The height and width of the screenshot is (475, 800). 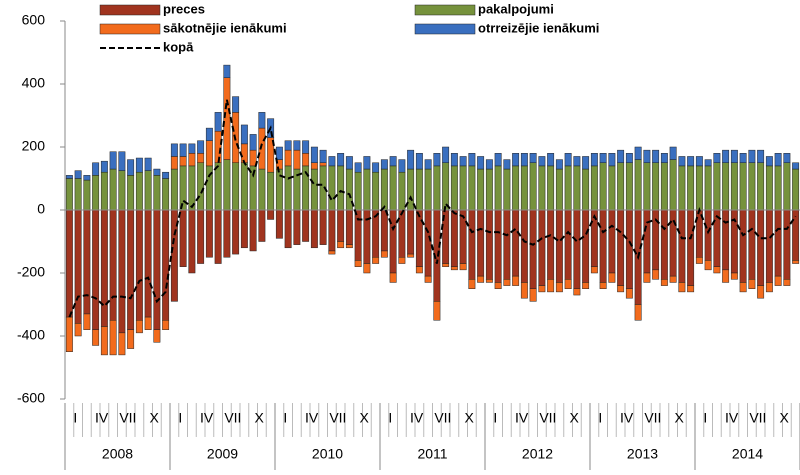 What do you see at coordinates (538, 27) in the screenshot?
I see `legend-label: otrreizējie ienākumi` at bounding box center [538, 27].